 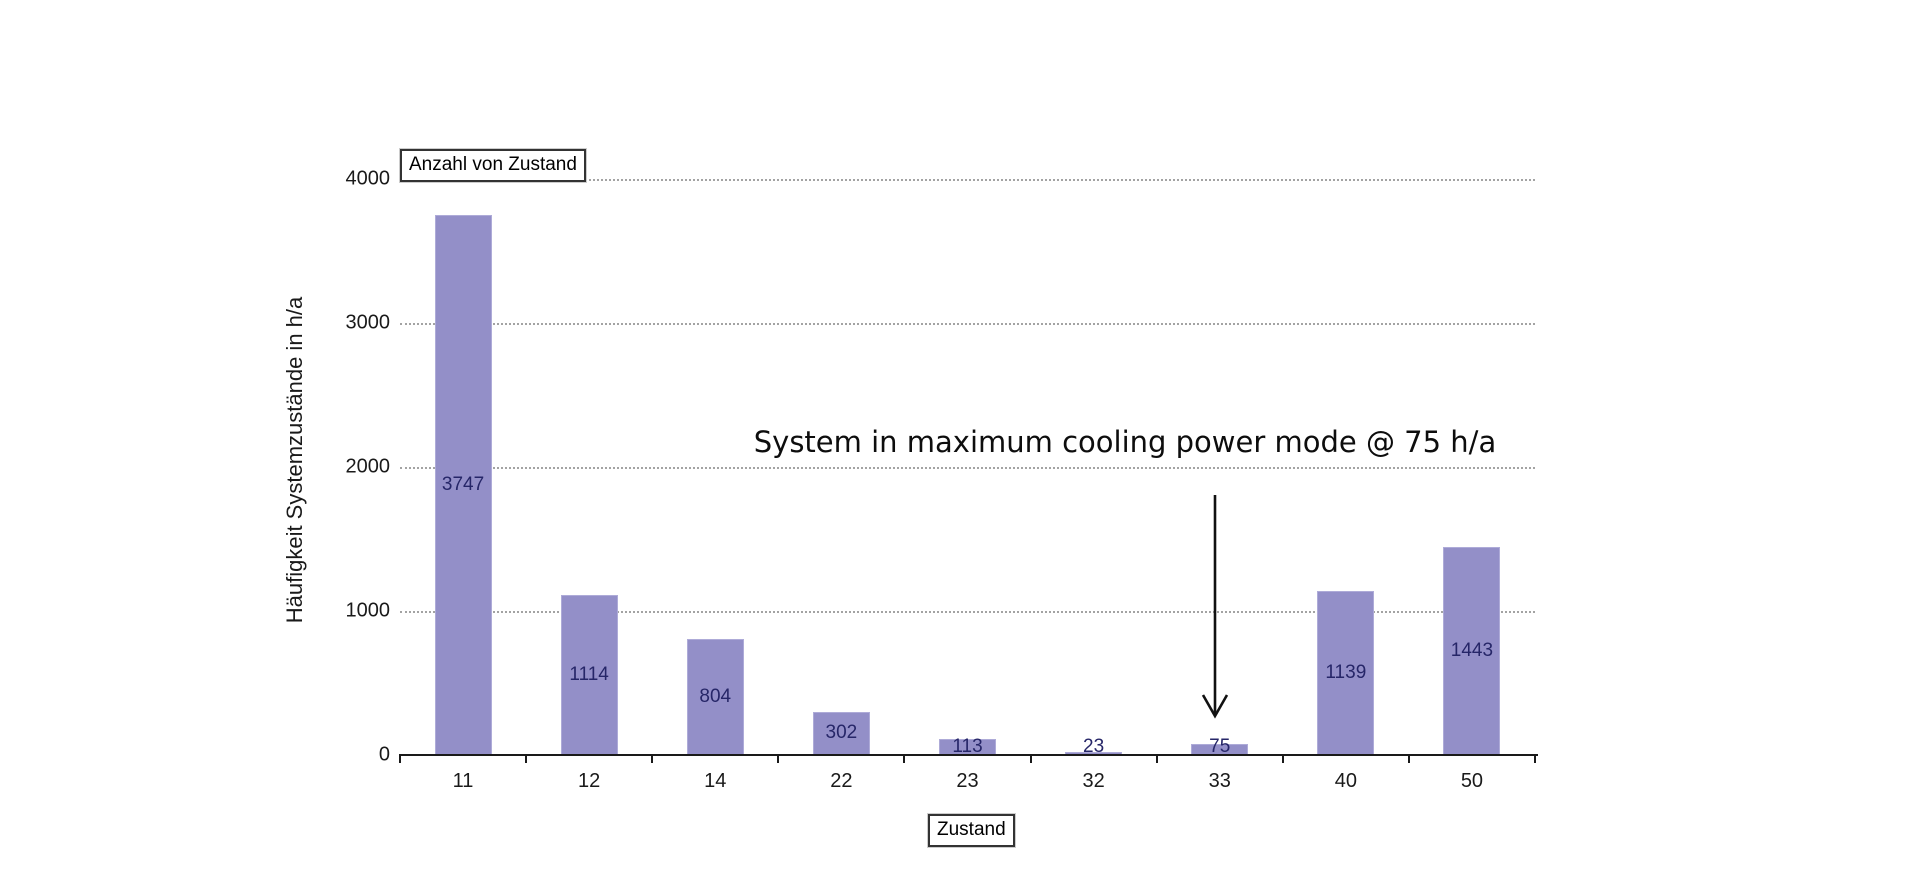 What do you see at coordinates (841, 781) in the screenshot?
I see `x-tick-22: 22` at bounding box center [841, 781].